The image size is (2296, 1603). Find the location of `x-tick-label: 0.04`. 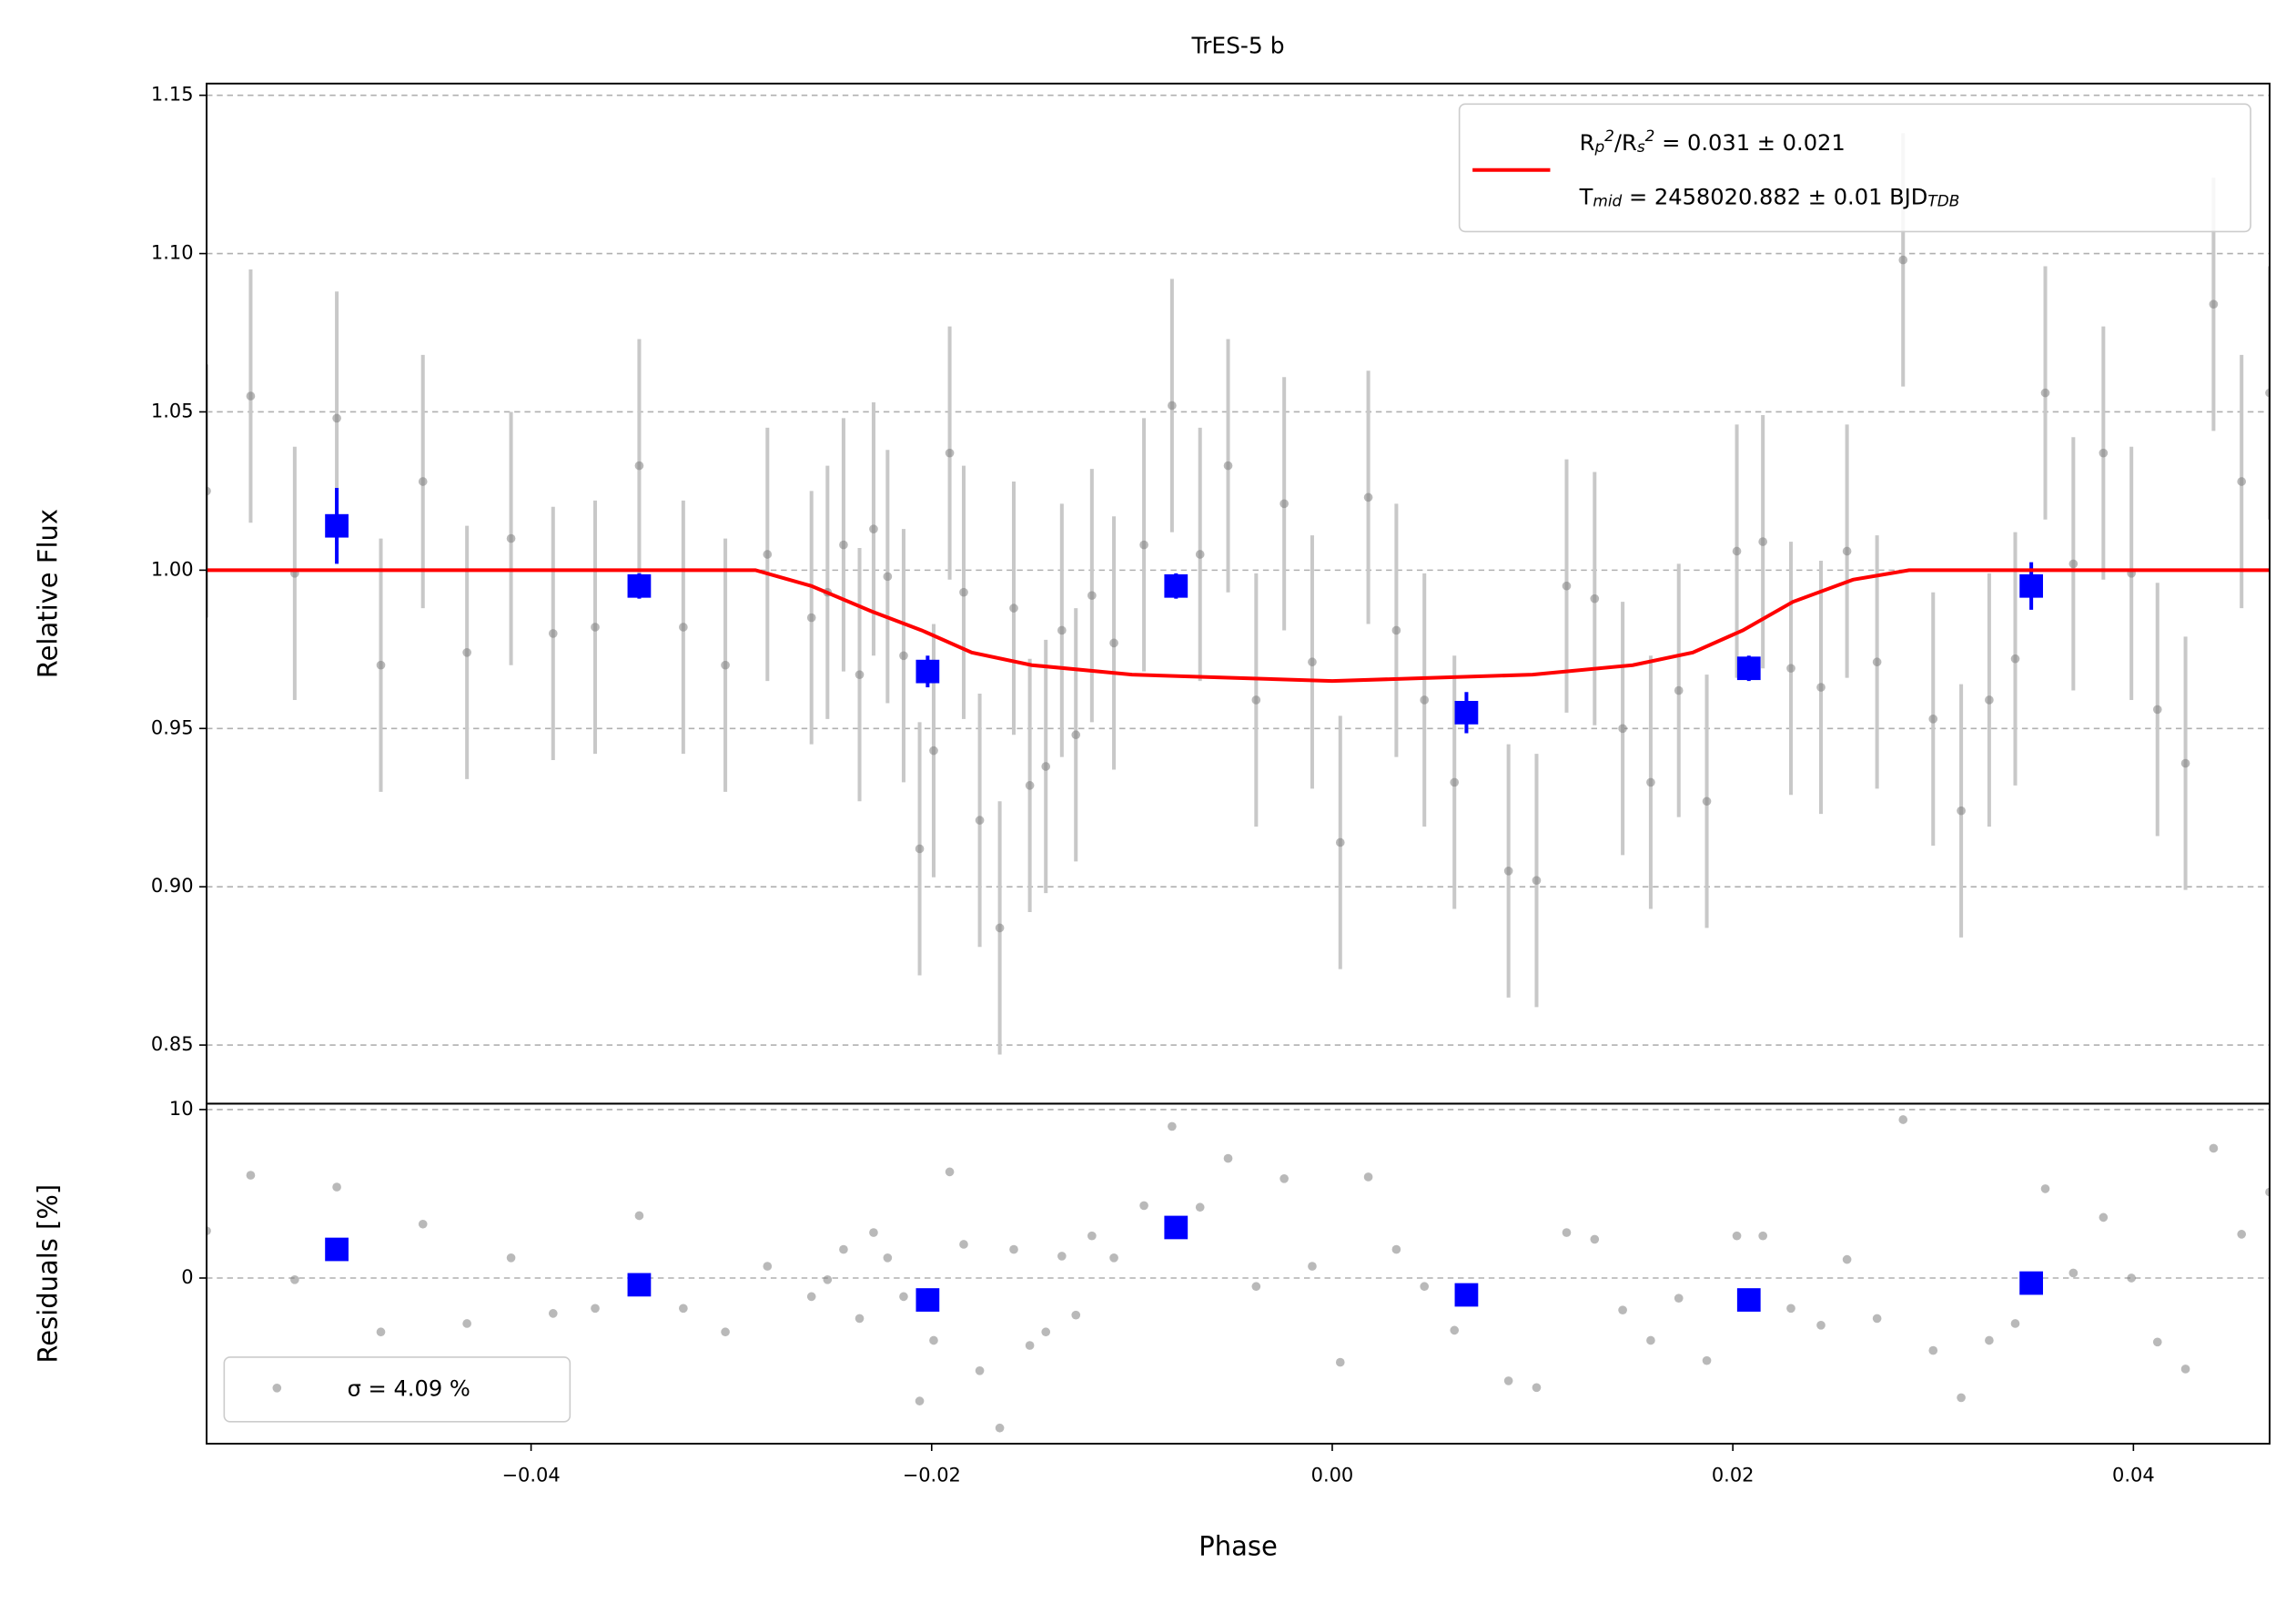

x-tick-label: 0.04 is located at coordinates (2134, 1475).